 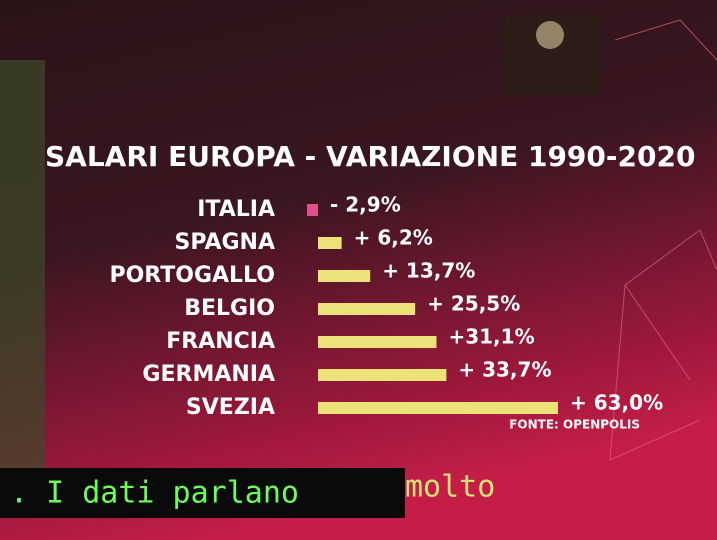 What do you see at coordinates (230, 407) in the screenshot?
I see `category-label: SVEZIA` at bounding box center [230, 407].